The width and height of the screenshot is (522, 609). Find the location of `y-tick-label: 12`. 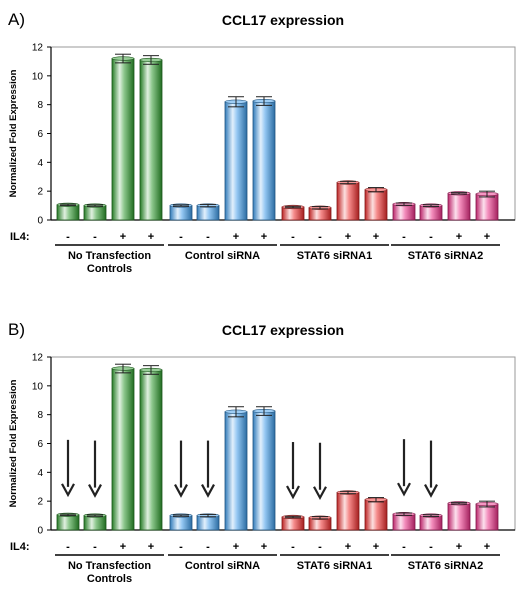

y-tick-label: 12 is located at coordinates (38, 48).